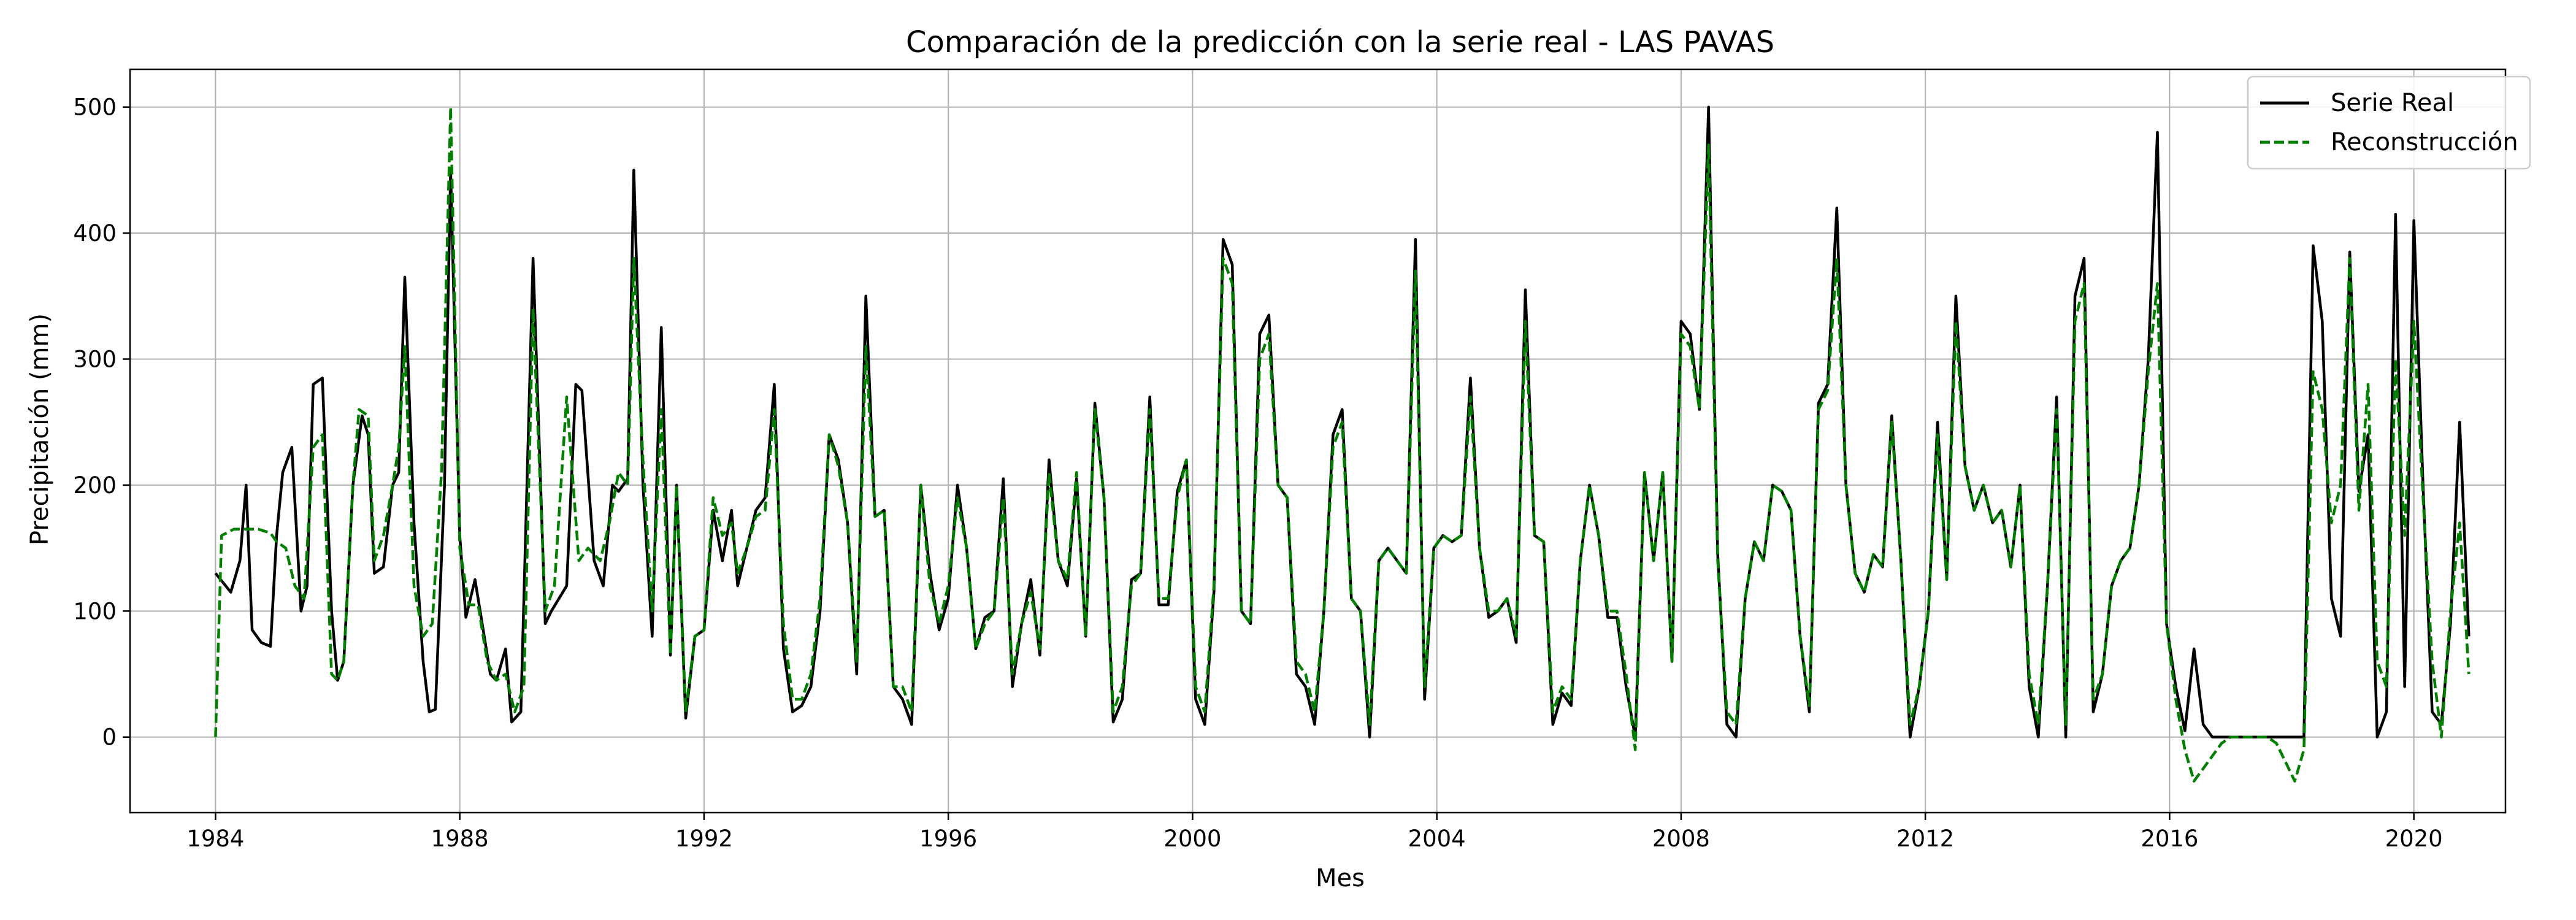 Image resolution: width=2576 pixels, height=920 pixels. Describe the element at coordinates (95, 485) in the screenshot. I see `y-tick-label: 200` at that location.